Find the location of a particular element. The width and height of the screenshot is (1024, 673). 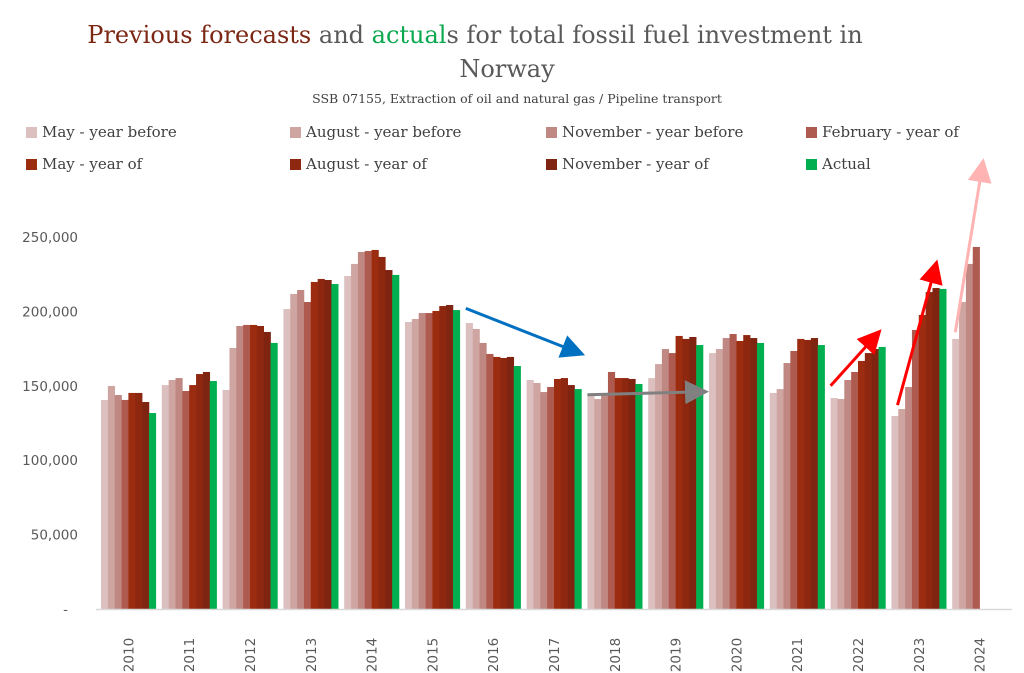

x-tick-label: 2024 is located at coordinates (981, 655).